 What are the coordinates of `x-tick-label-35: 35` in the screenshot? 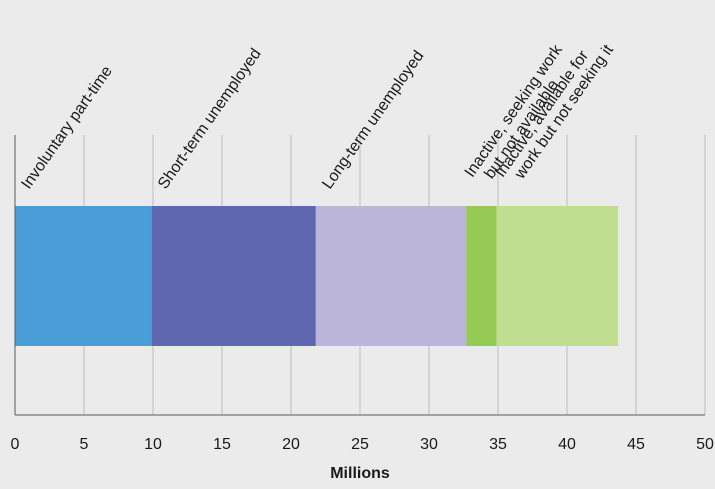 It's located at (498, 444).